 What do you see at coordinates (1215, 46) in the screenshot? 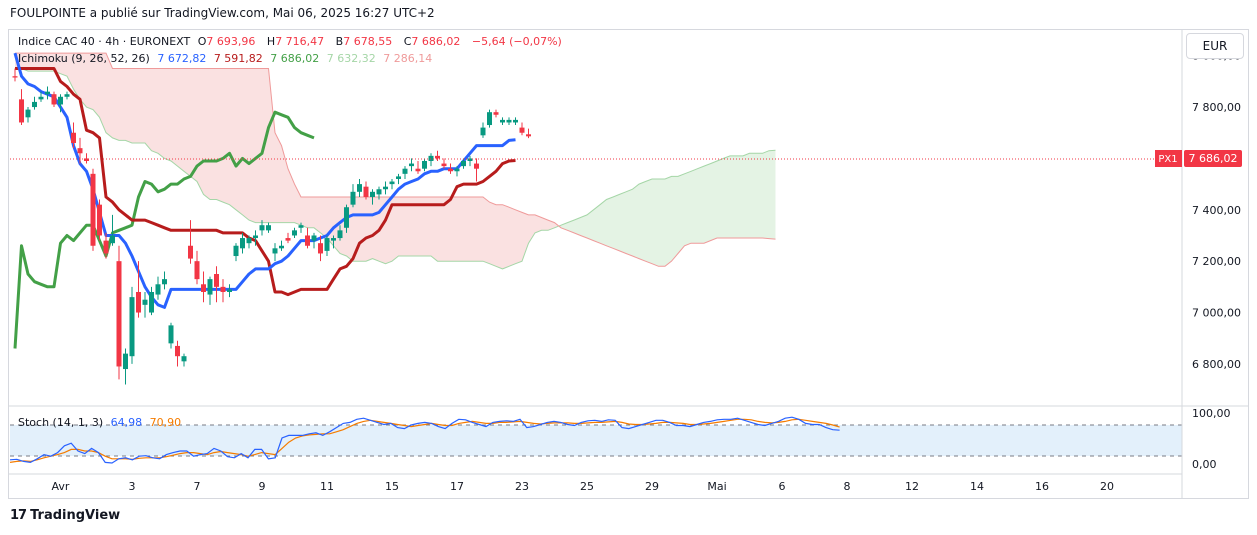
I see `currency-button: EUR` at bounding box center [1215, 46].